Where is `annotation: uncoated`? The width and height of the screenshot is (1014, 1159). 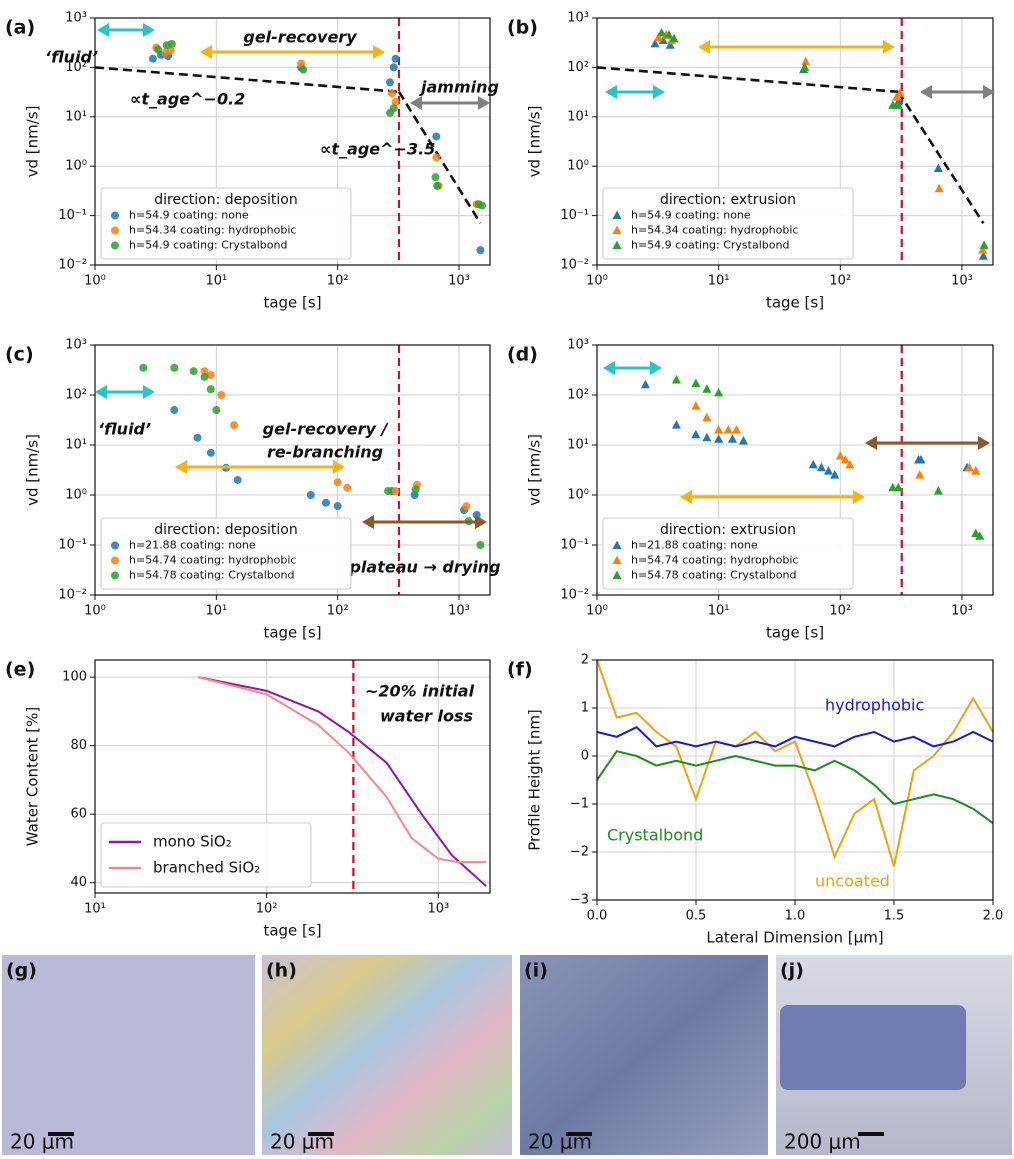 annotation: uncoated is located at coordinates (852, 881).